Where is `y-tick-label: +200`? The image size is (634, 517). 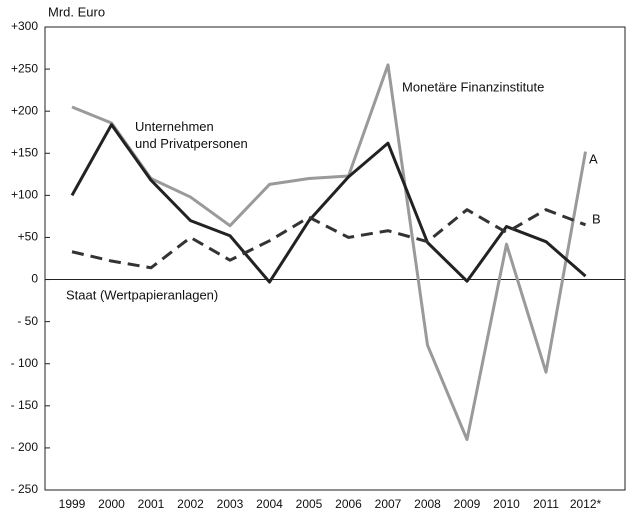 y-tick-label: +200 is located at coordinates (24, 110).